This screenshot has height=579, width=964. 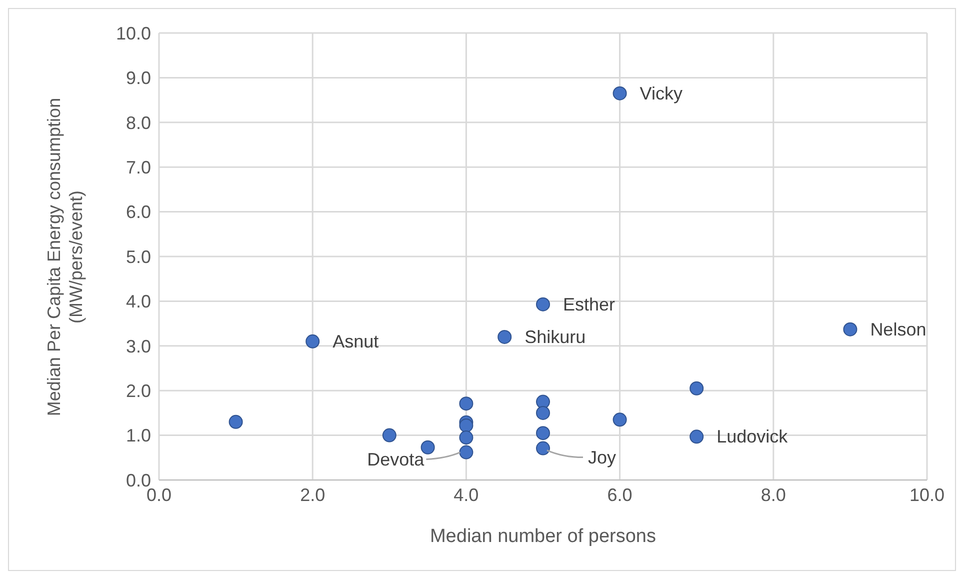 What do you see at coordinates (133, 33) in the screenshot?
I see `y-tick-label: 10.0` at bounding box center [133, 33].